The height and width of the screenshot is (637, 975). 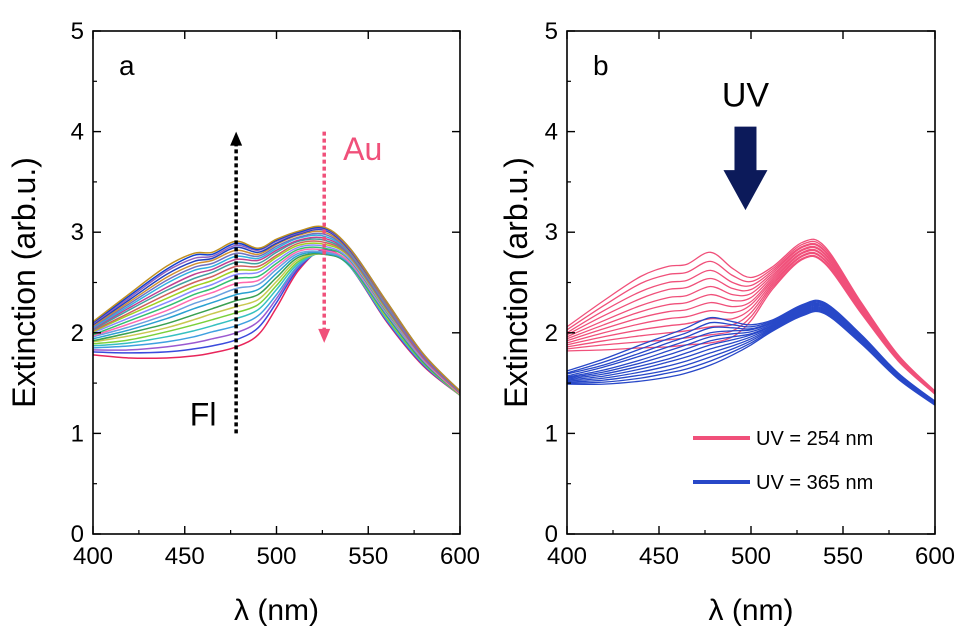 I want to click on legend-label: UV = 254 nm, so click(x=814, y=439).